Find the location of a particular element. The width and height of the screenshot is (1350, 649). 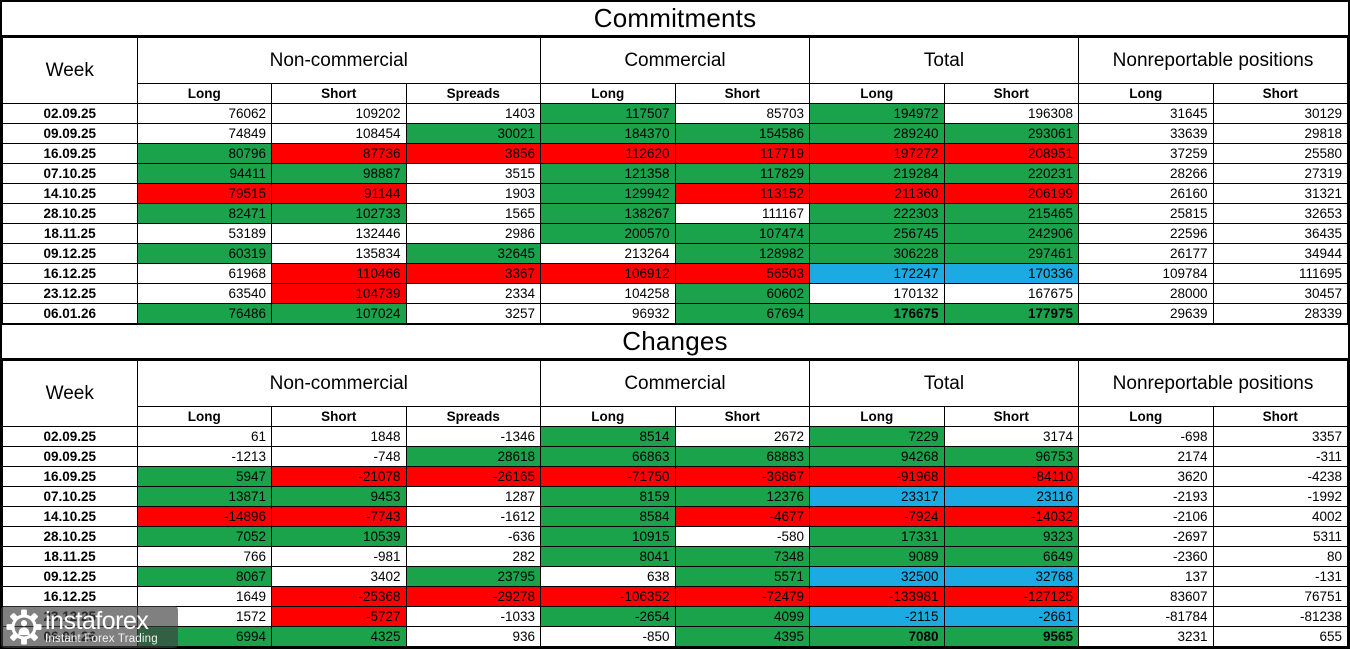

value-cell: 66863 is located at coordinates (608, 456).